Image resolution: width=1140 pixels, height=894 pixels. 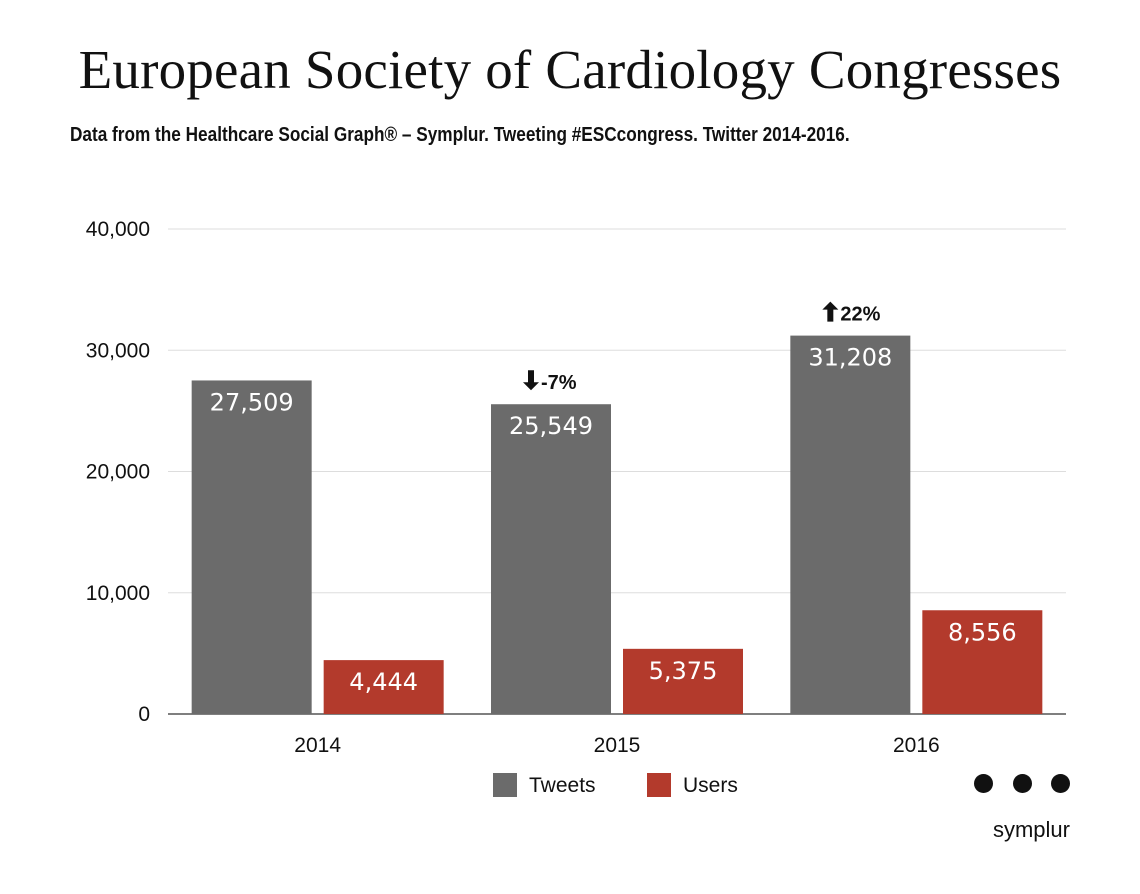 What do you see at coordinates (916, 745) in the screenshot?
I see `x-tick-label: 2016` at bounding box center [916, 745].